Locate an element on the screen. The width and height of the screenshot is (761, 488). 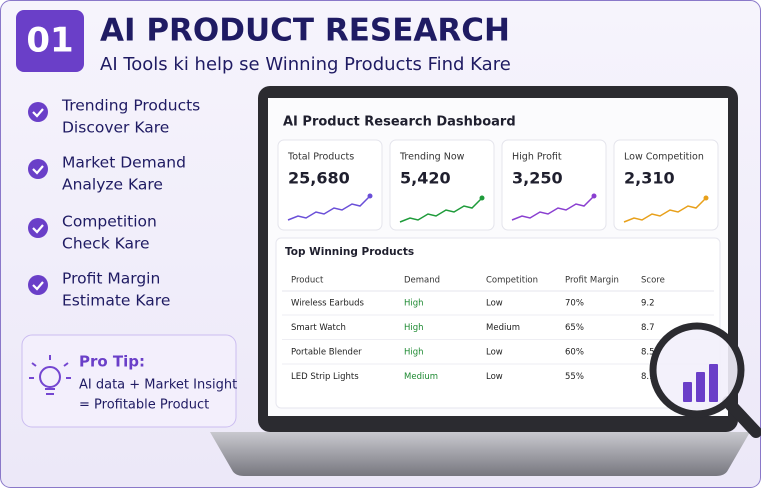
stat-label: High Profit is located at coordinates (537, 157).